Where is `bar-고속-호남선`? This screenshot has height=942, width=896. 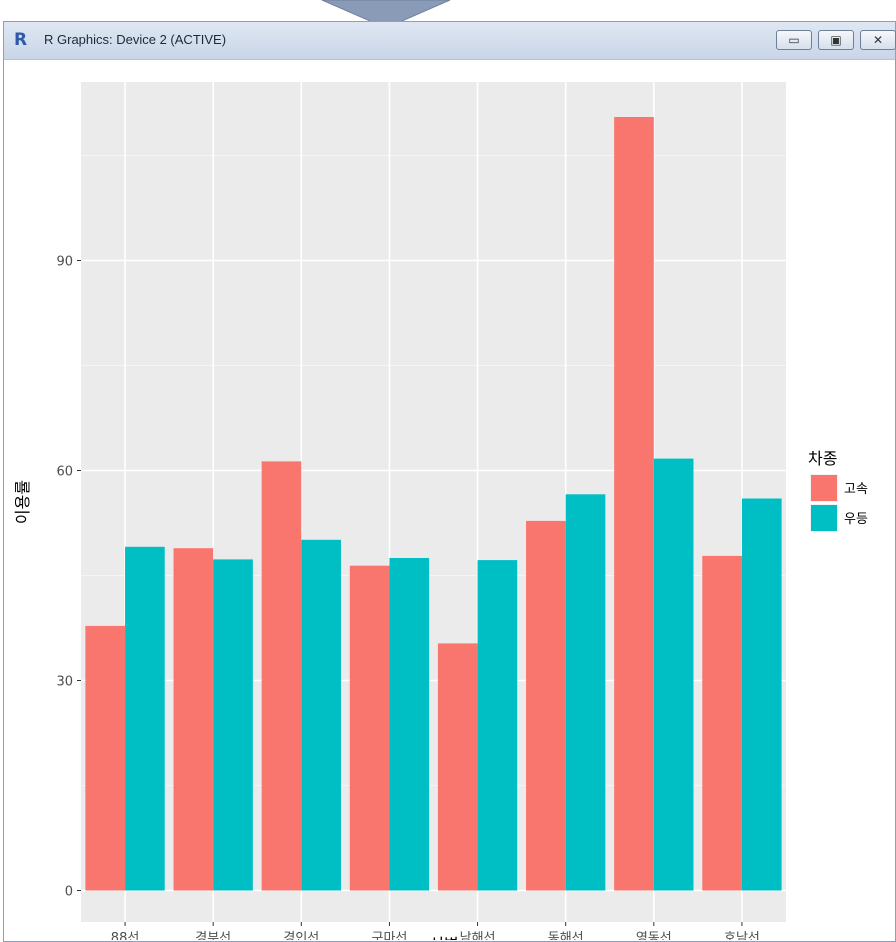
bar-고속-호남선 is located at coordinates (722, 723).